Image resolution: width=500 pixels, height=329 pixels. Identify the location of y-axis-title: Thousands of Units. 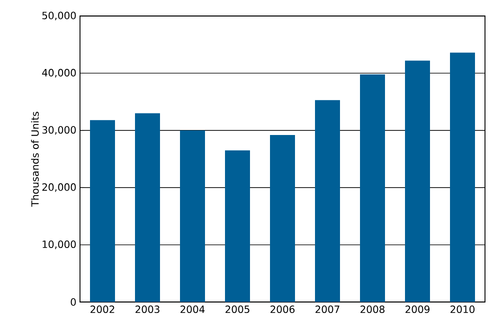
(35, 159).